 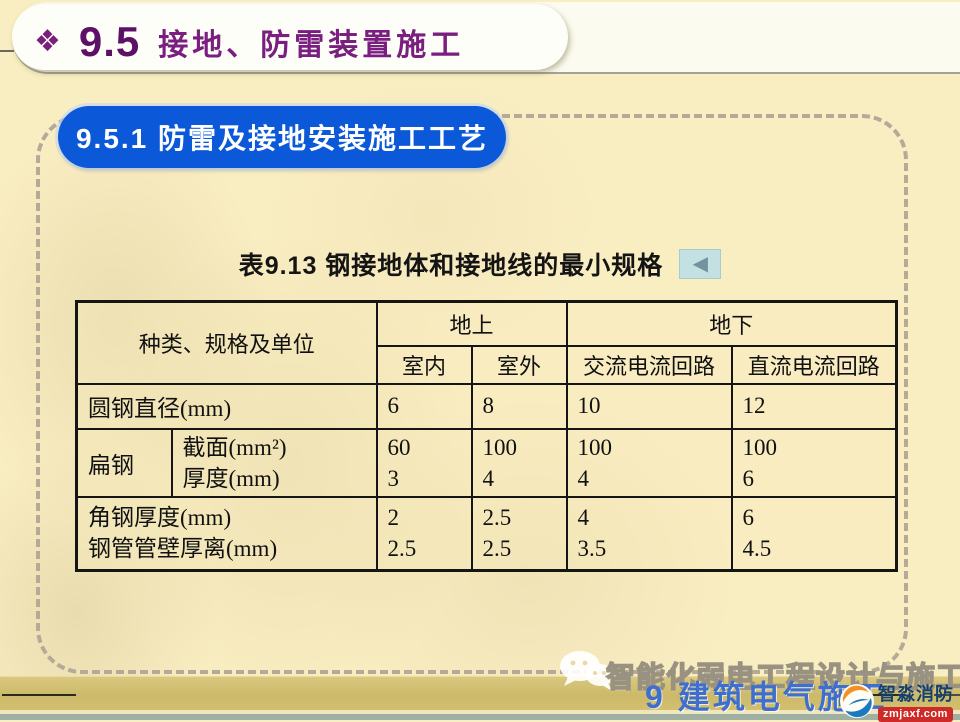 I want to click on cell-value: 2 2.5, so click(x=424, y=533).